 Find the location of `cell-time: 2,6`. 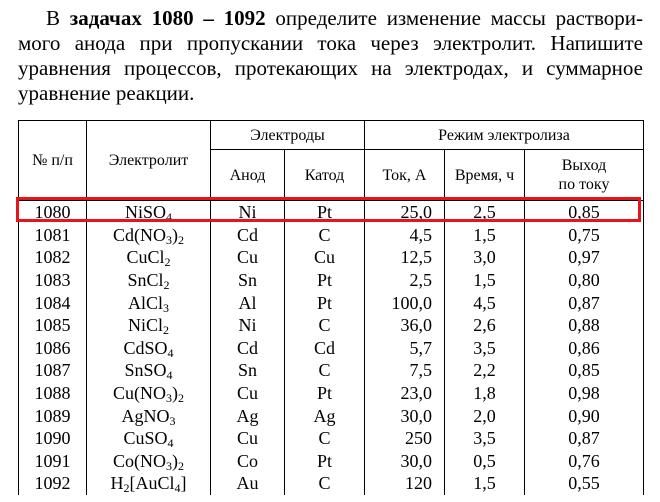

cell-time: 2,6 is located at coordinates (484, 325).